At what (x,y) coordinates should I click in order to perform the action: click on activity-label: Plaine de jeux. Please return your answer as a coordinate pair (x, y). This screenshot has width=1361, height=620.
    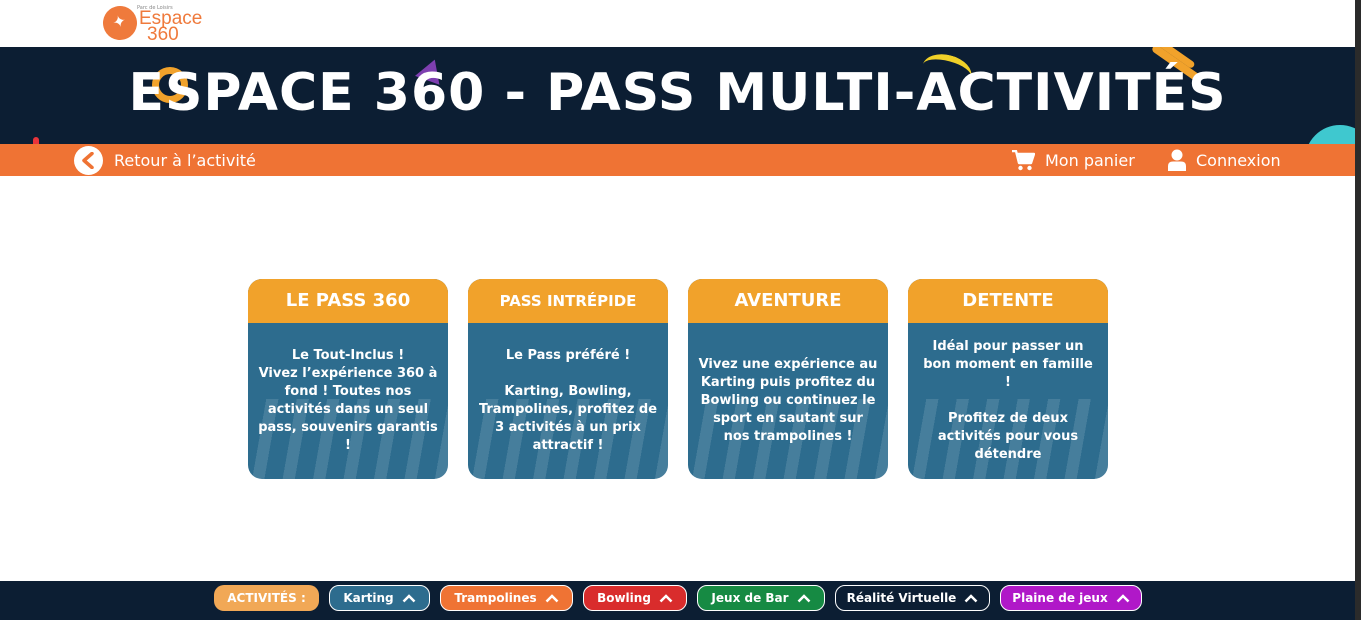
    Looking at the image, I should click on (1060, 598).